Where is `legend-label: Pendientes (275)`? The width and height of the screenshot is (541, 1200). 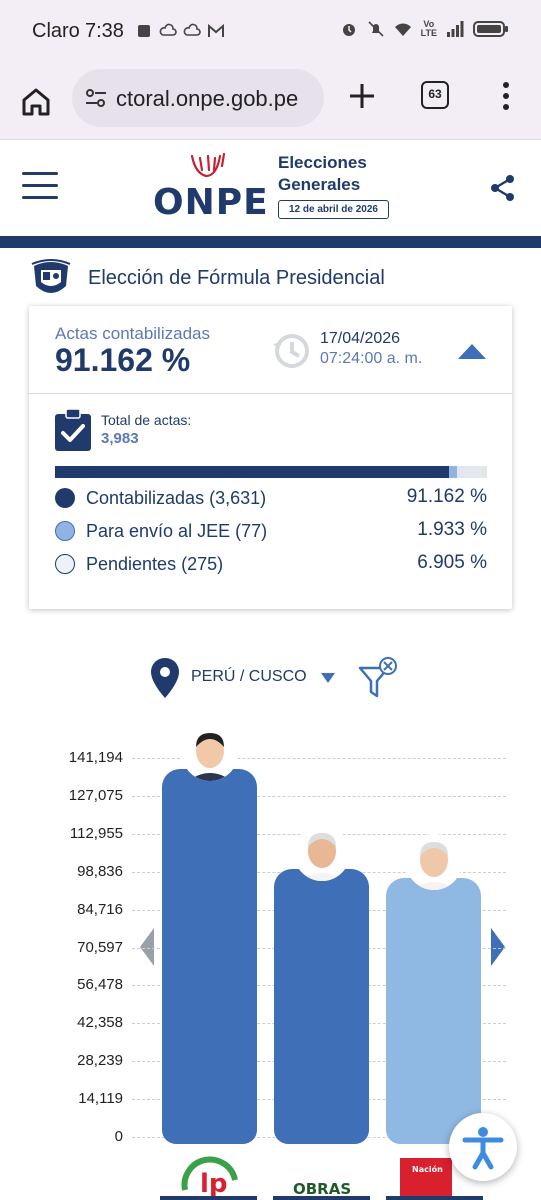 legend-label: Pendientes (275) is located at coordinates (155, 564).